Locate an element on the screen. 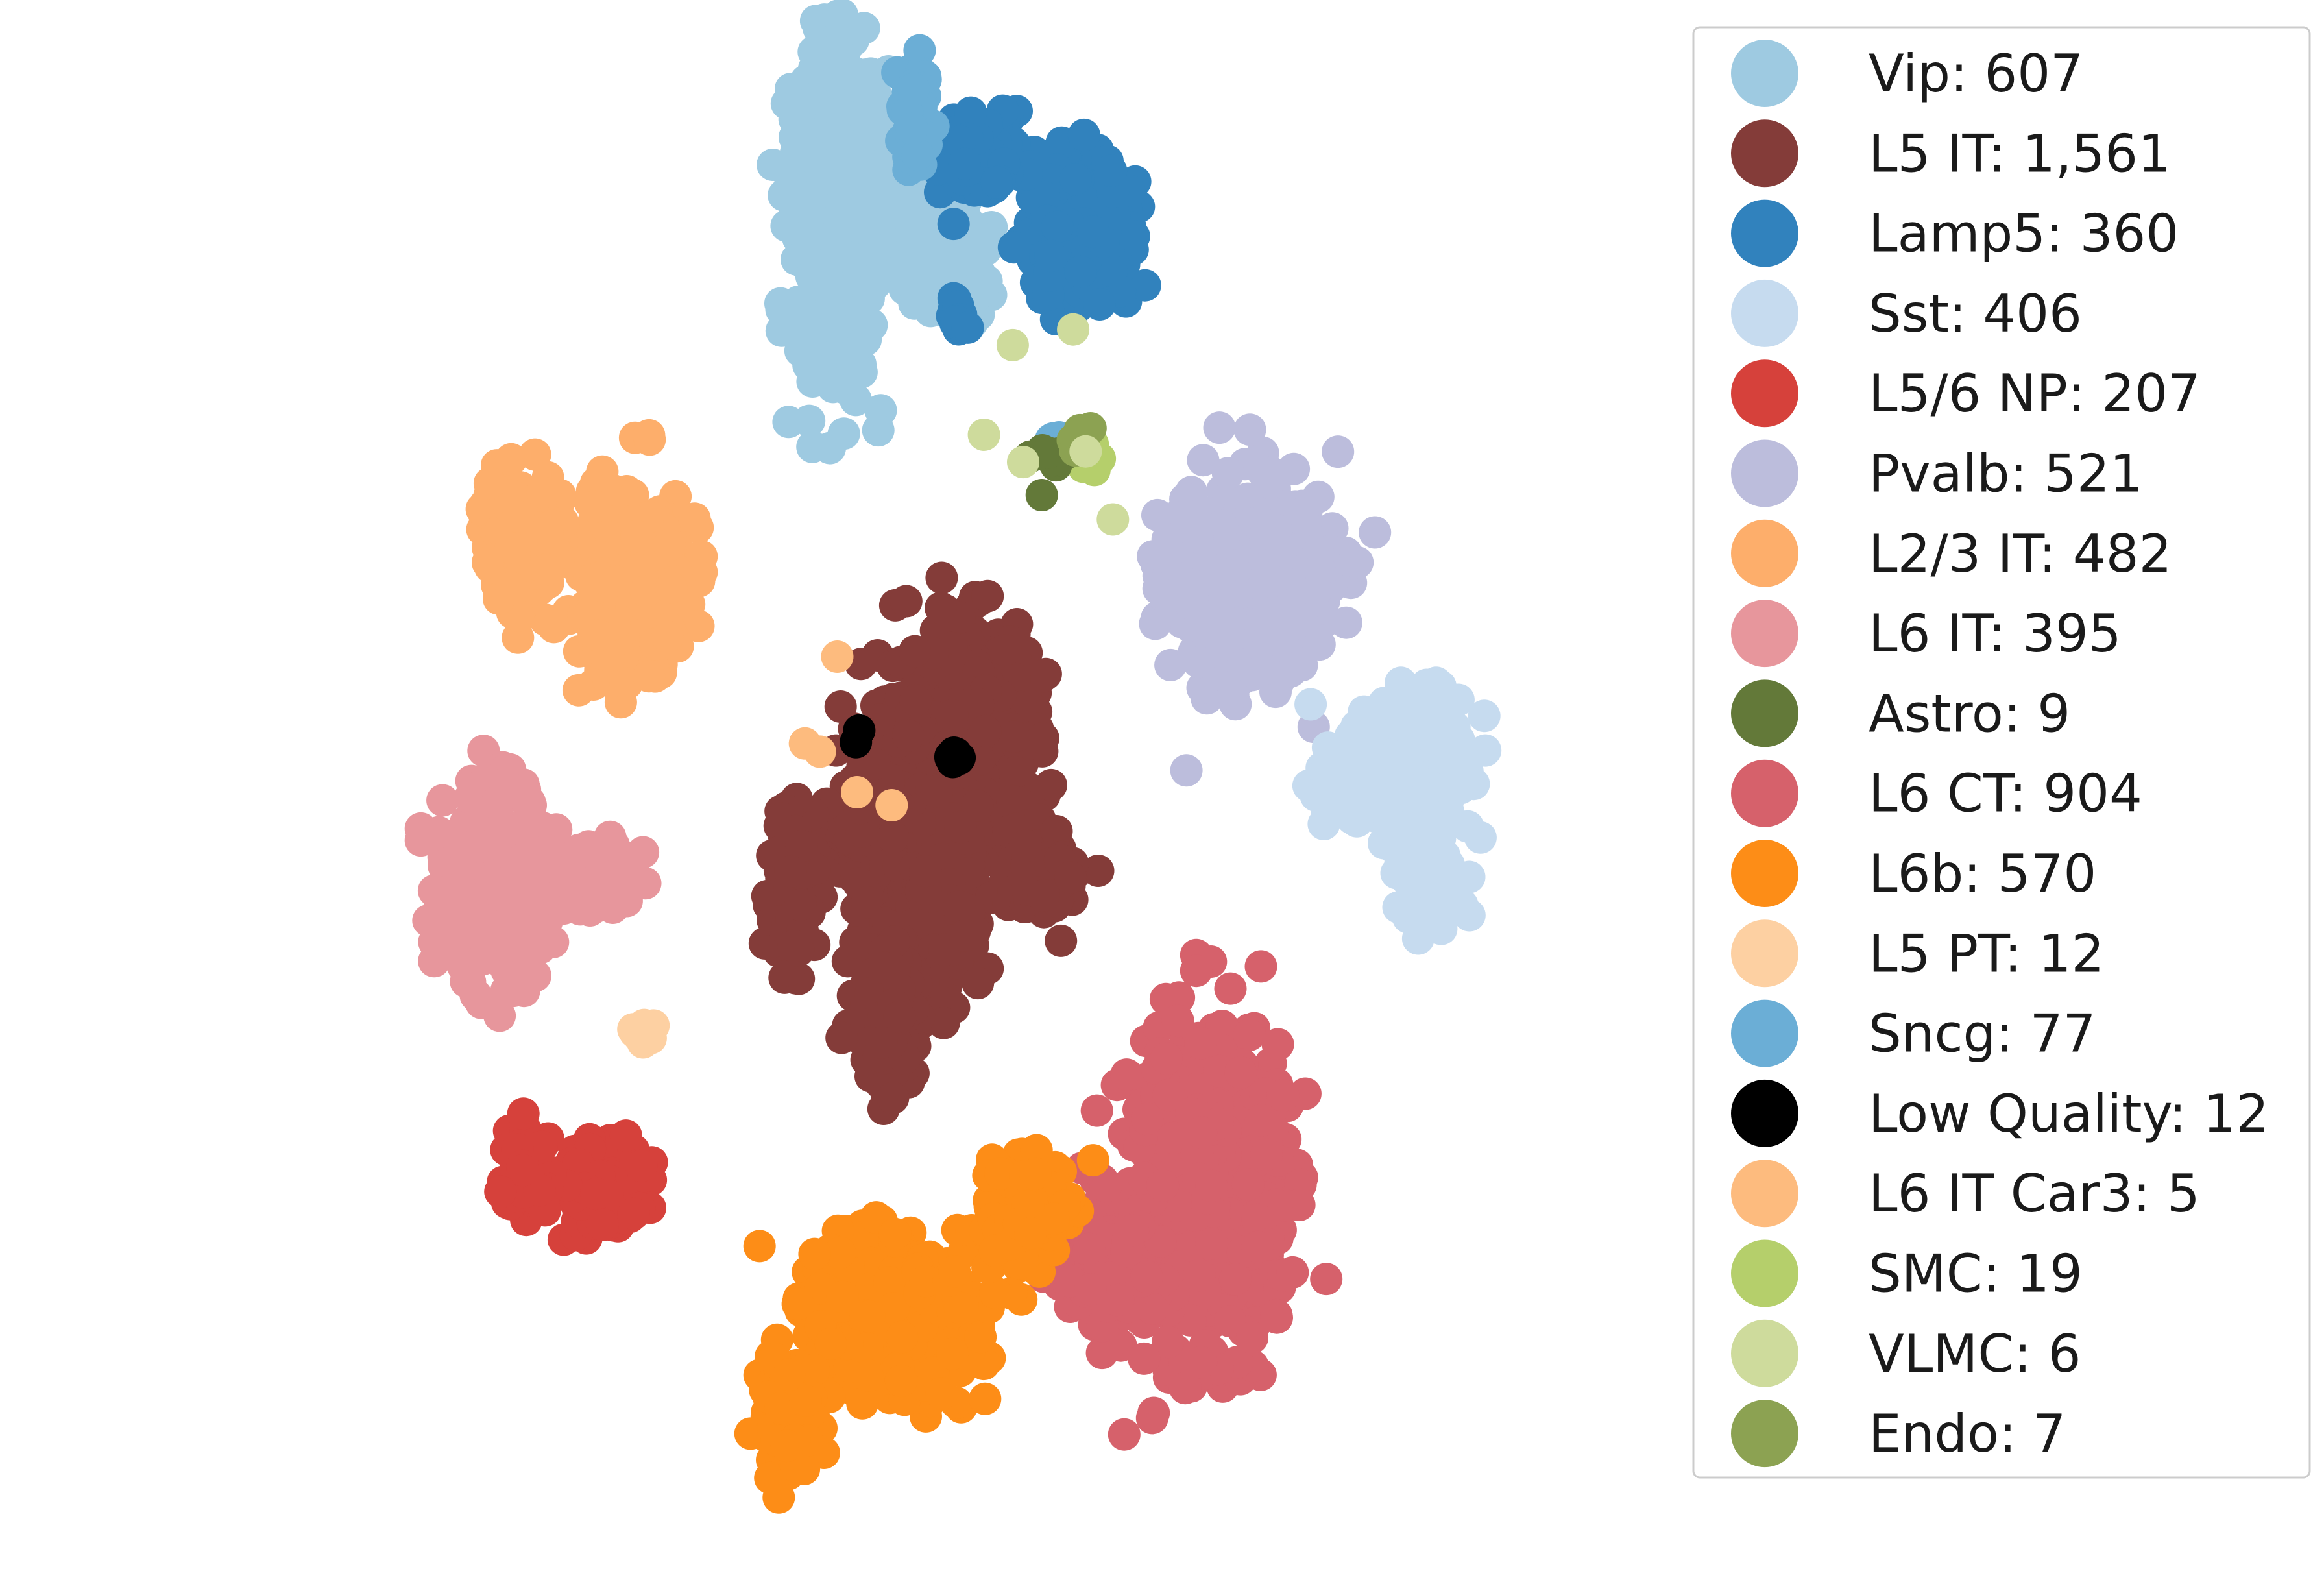 The height and width of the screenshot is (1580, 2324). cluster-l6b is located at coordinates (922, 1324).